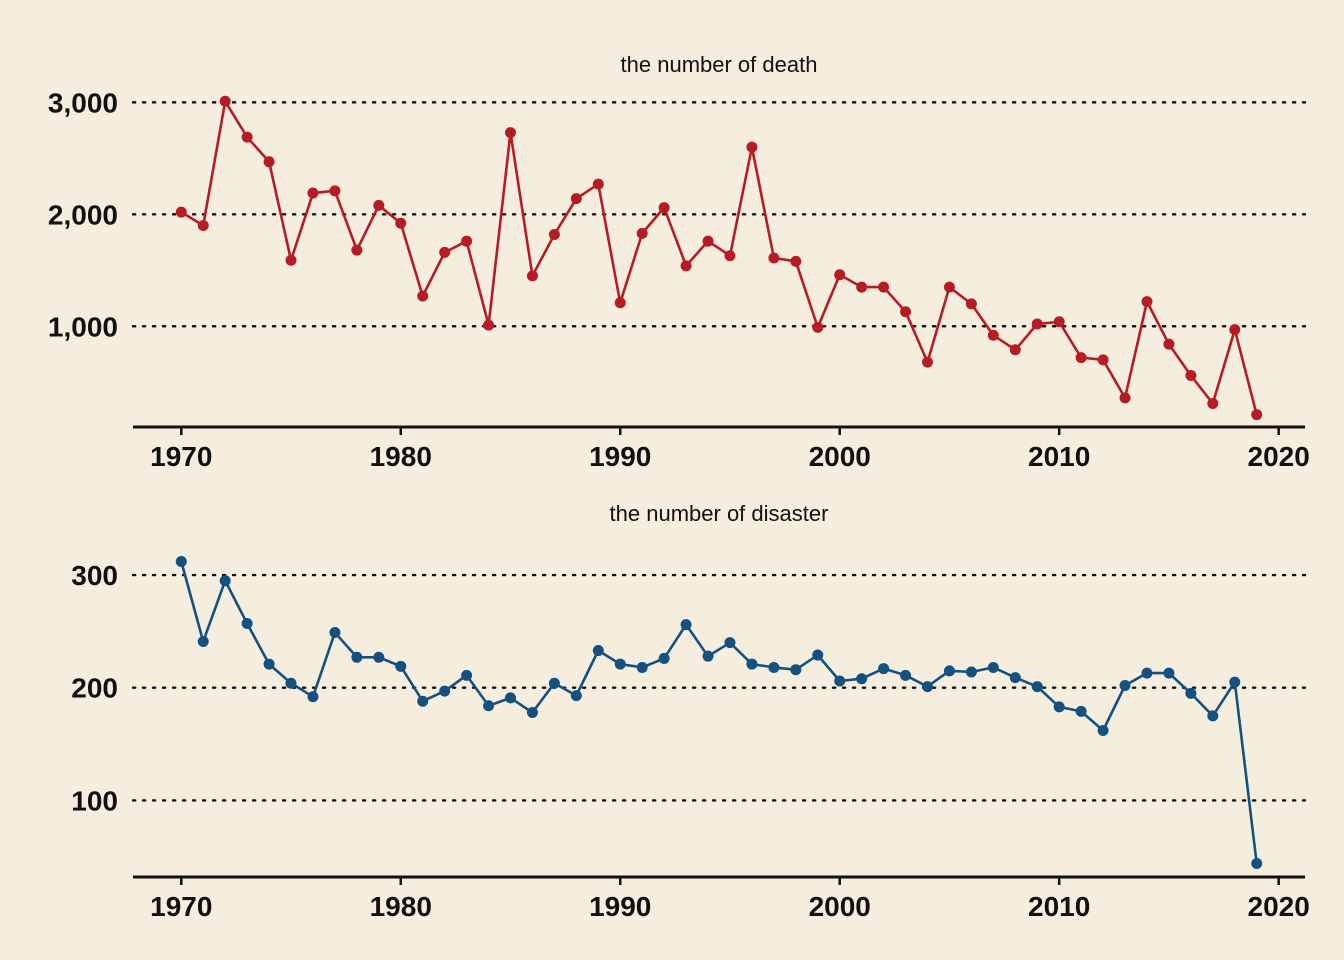 This screenshot has width=1344, height=960. What do you see at coordinates (730, 899) in the screenshot?
I see `disaster-x-ticks: 1970 1980 1990 2000 2010 2020` at bounding box center [730, 899].